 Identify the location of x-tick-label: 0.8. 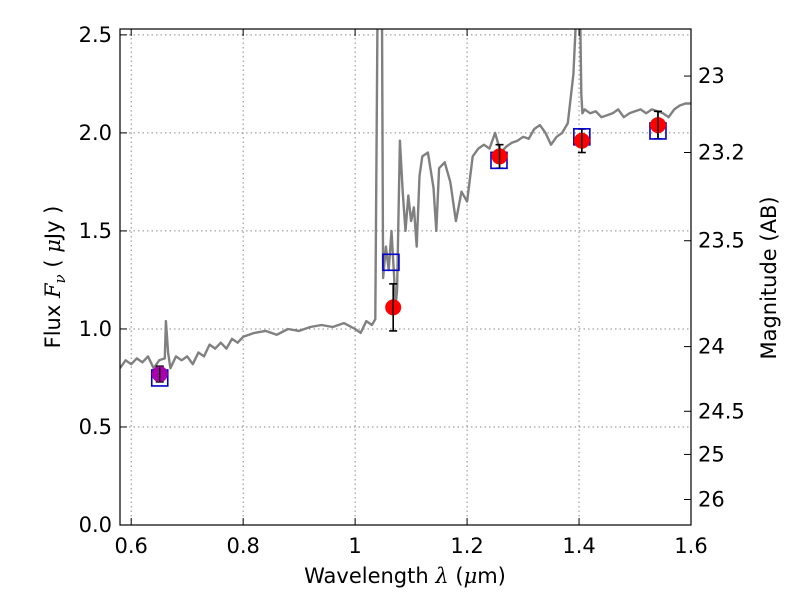
(242, 546).